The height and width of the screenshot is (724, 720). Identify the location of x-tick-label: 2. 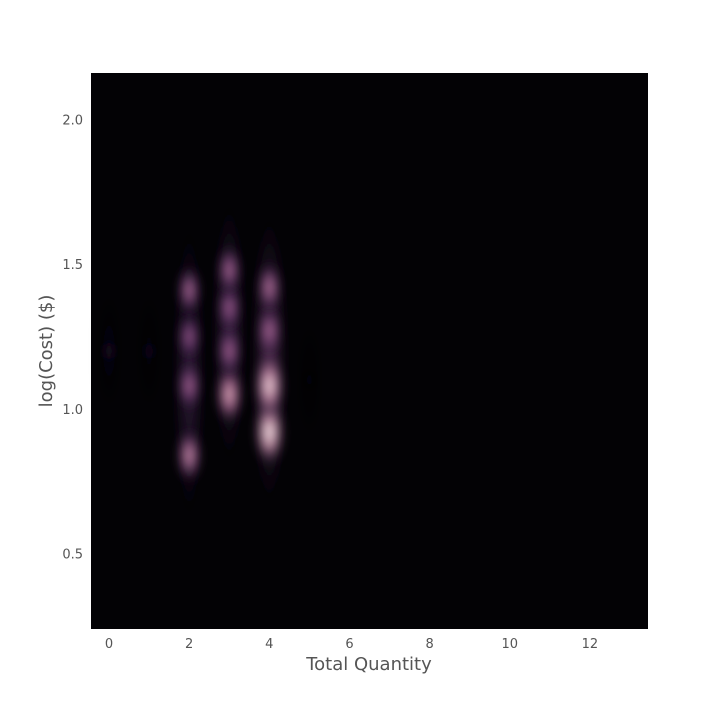
(189, 644).